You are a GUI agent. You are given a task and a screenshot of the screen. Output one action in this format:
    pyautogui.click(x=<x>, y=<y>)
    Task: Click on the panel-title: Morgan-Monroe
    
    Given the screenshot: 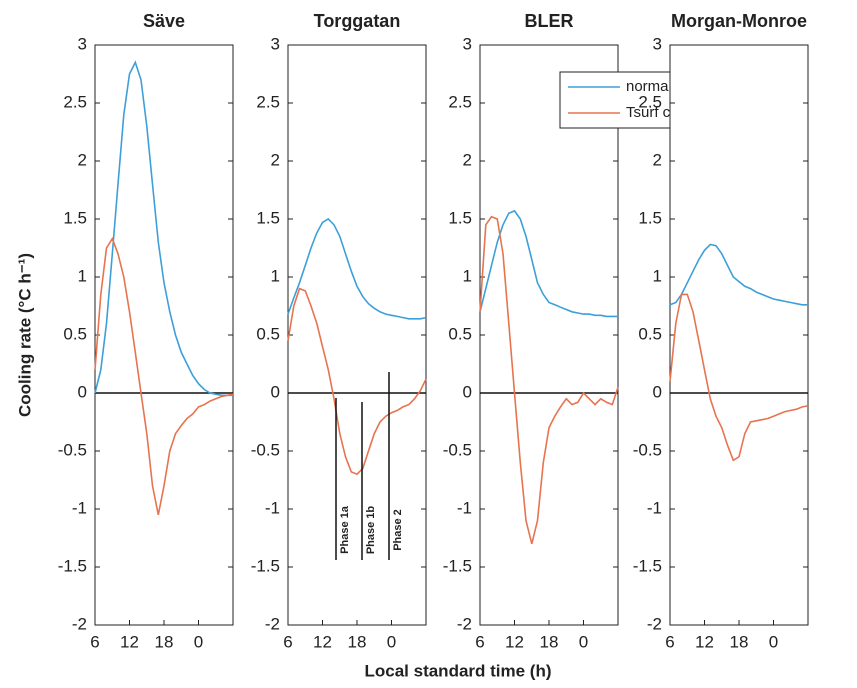 What is the action you would take?
    pyautogui.click(x=739, y=21)
    